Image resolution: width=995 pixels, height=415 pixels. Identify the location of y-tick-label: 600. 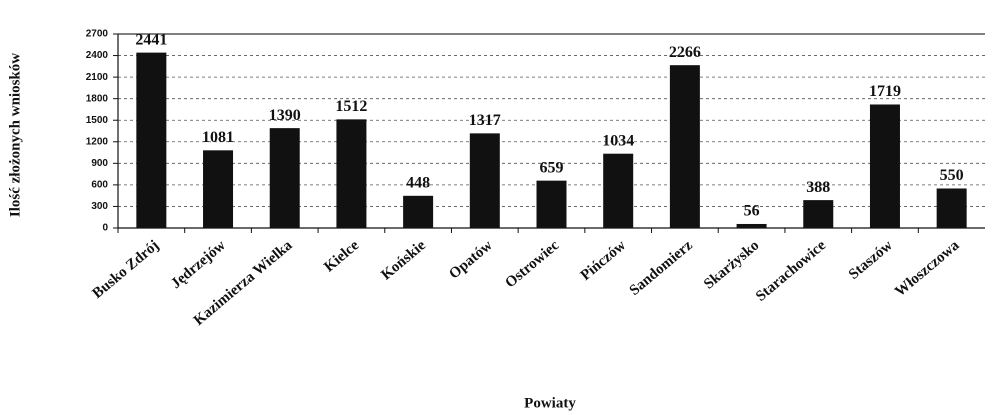
(99, 185).